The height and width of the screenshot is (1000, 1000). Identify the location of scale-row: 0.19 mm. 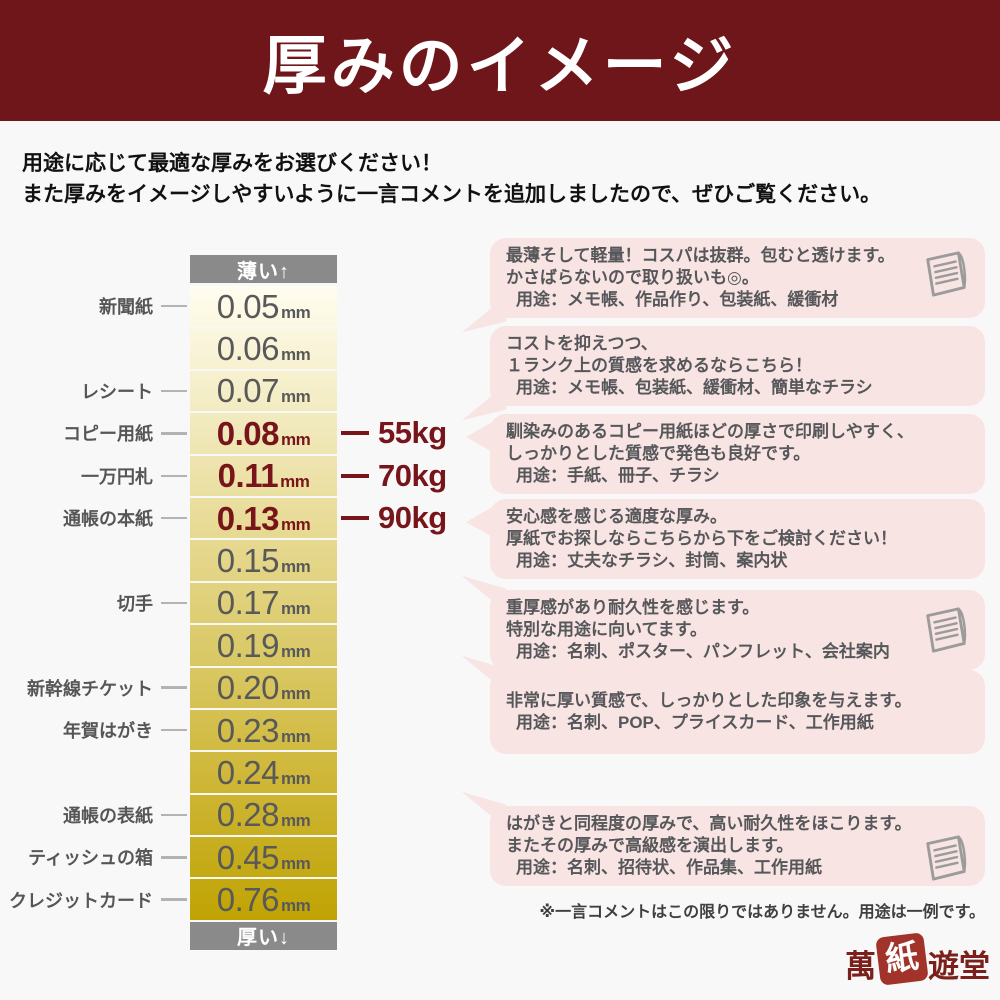
(263, 645).